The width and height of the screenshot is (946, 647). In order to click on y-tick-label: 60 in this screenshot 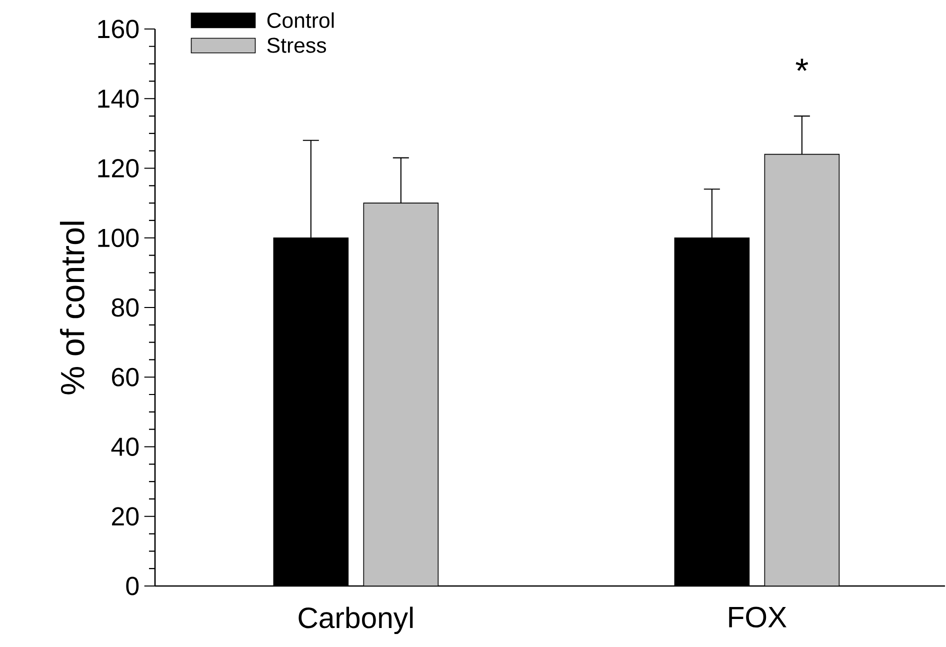, I will do `click(125, 377)`.